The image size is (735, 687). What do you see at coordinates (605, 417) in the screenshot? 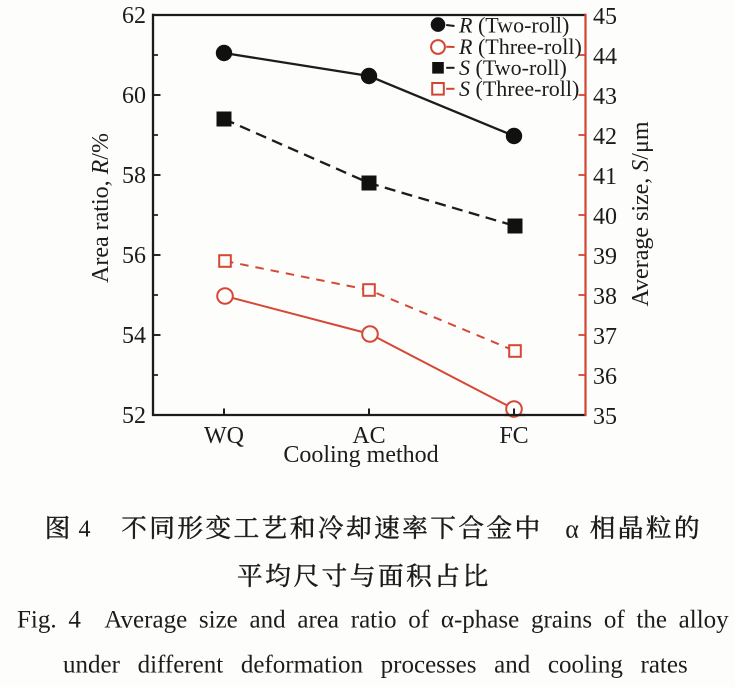
I see `svg-text: 35` at bounding box center [605, 417].